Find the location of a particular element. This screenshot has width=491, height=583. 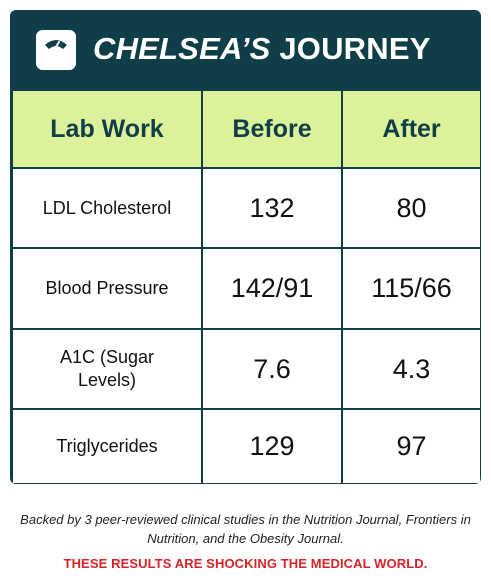

row-a1c-after: 4.3 is located at coordinates (411, 369).